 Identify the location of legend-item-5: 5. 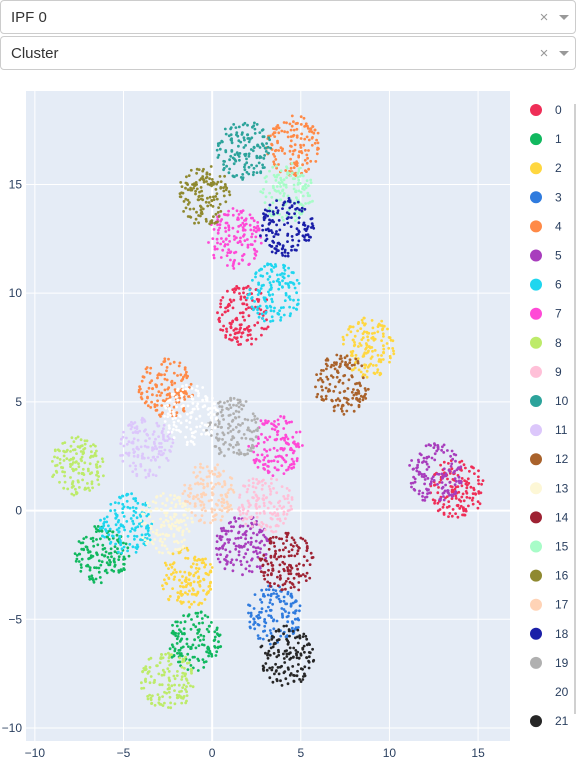
(546, 256).